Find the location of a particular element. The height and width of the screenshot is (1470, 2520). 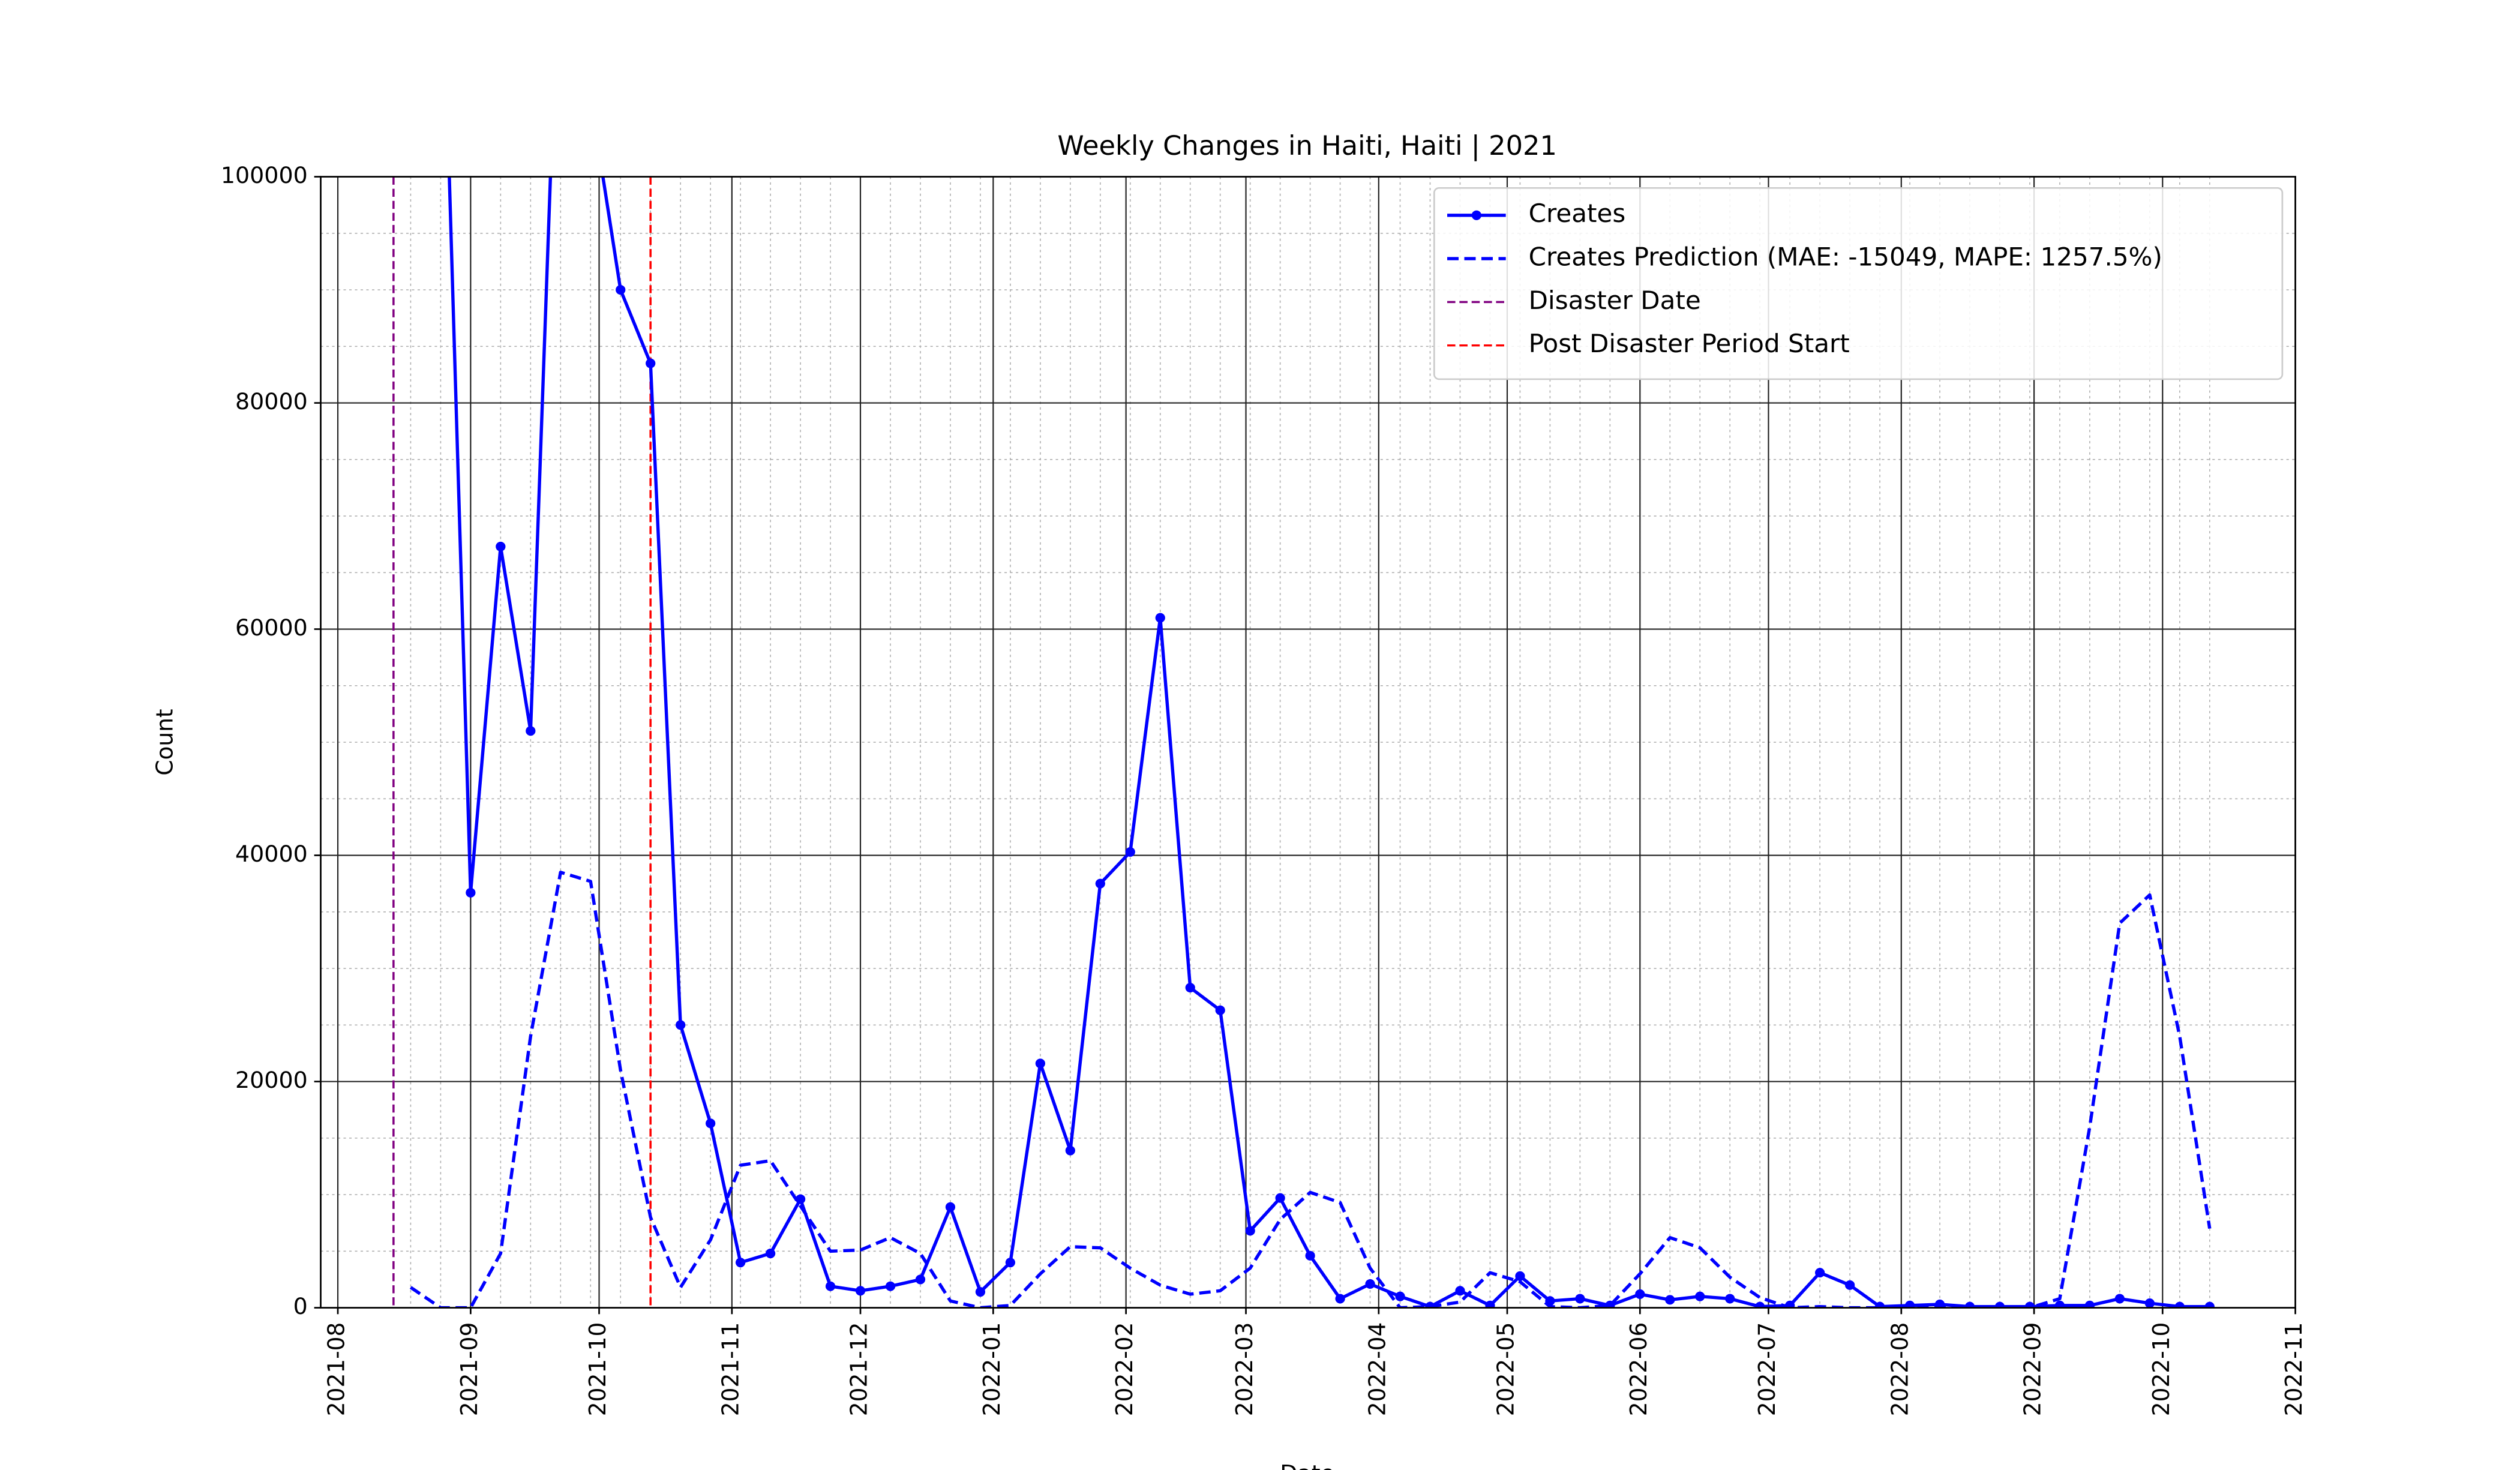

x-tick-label: 2022-09 is located at coordinates (2032, 1369).